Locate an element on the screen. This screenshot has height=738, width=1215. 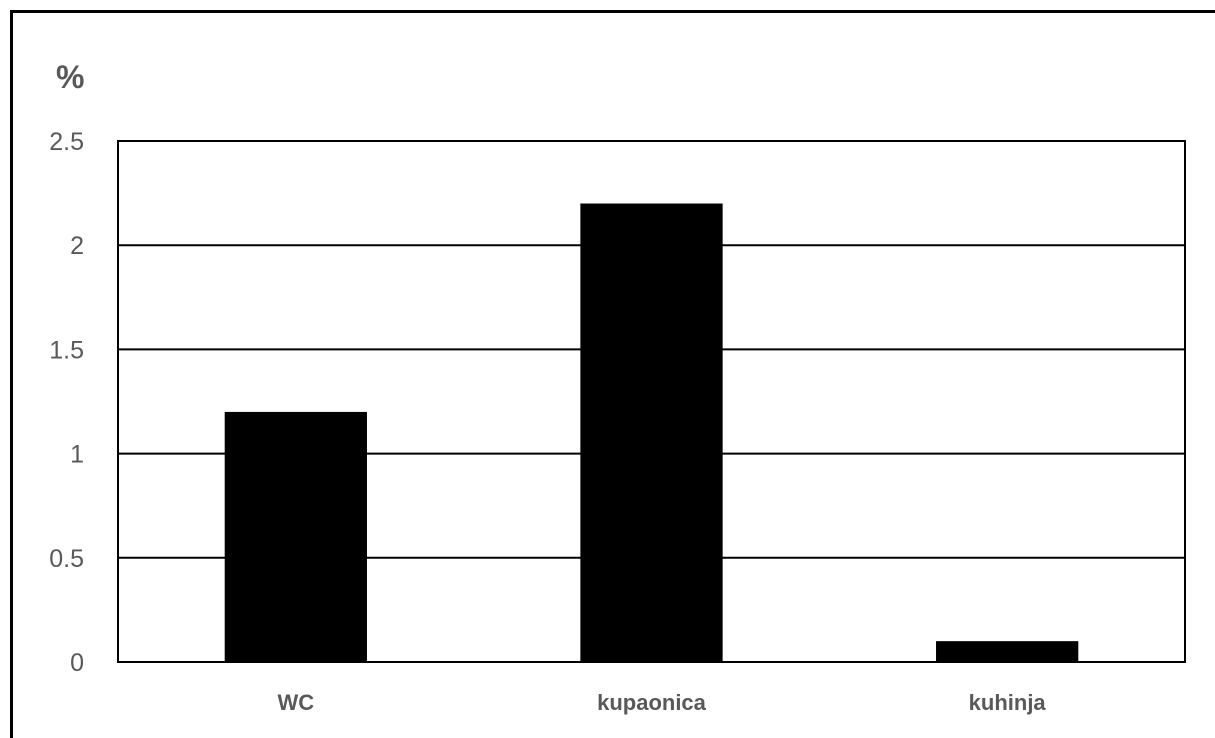
y-tick-label: 2.5 is located at coordinates (66, 142).